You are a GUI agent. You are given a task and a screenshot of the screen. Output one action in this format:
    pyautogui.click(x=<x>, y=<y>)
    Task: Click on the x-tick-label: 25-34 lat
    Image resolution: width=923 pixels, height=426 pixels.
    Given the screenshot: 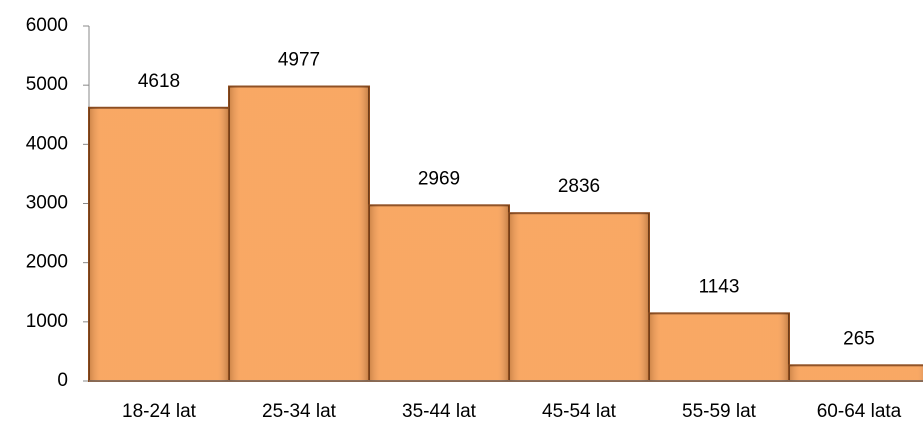 What is the action you would take?
    pyautogui.click(x=299, y=411)
    